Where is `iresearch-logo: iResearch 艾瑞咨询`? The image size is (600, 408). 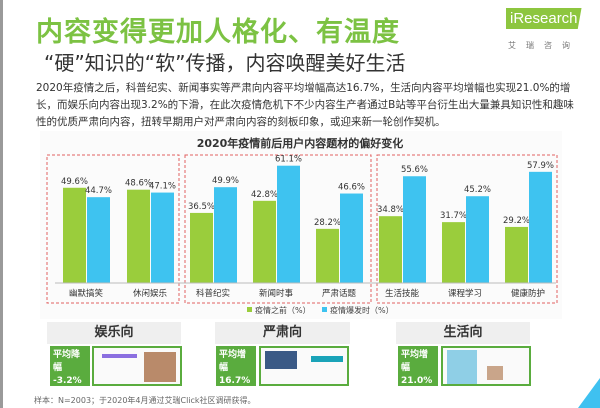 iresearch-logo: iResearch 艾瑞咨询 is located at coordinates (541, 29).